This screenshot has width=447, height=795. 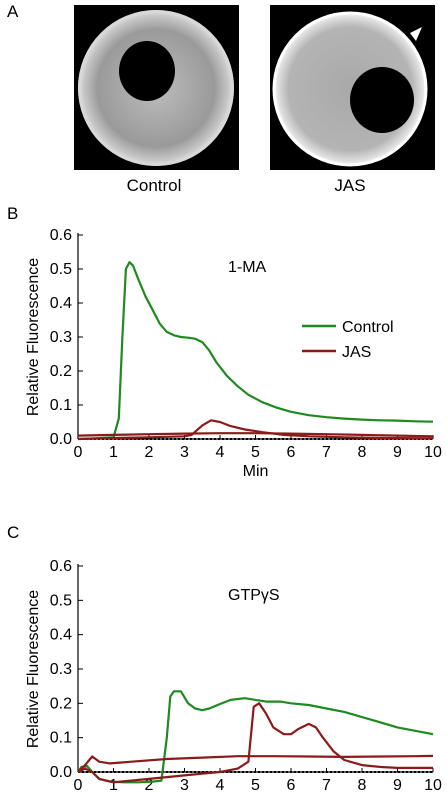 I want to click on caption-control: Control, so click(x=154, y=185).